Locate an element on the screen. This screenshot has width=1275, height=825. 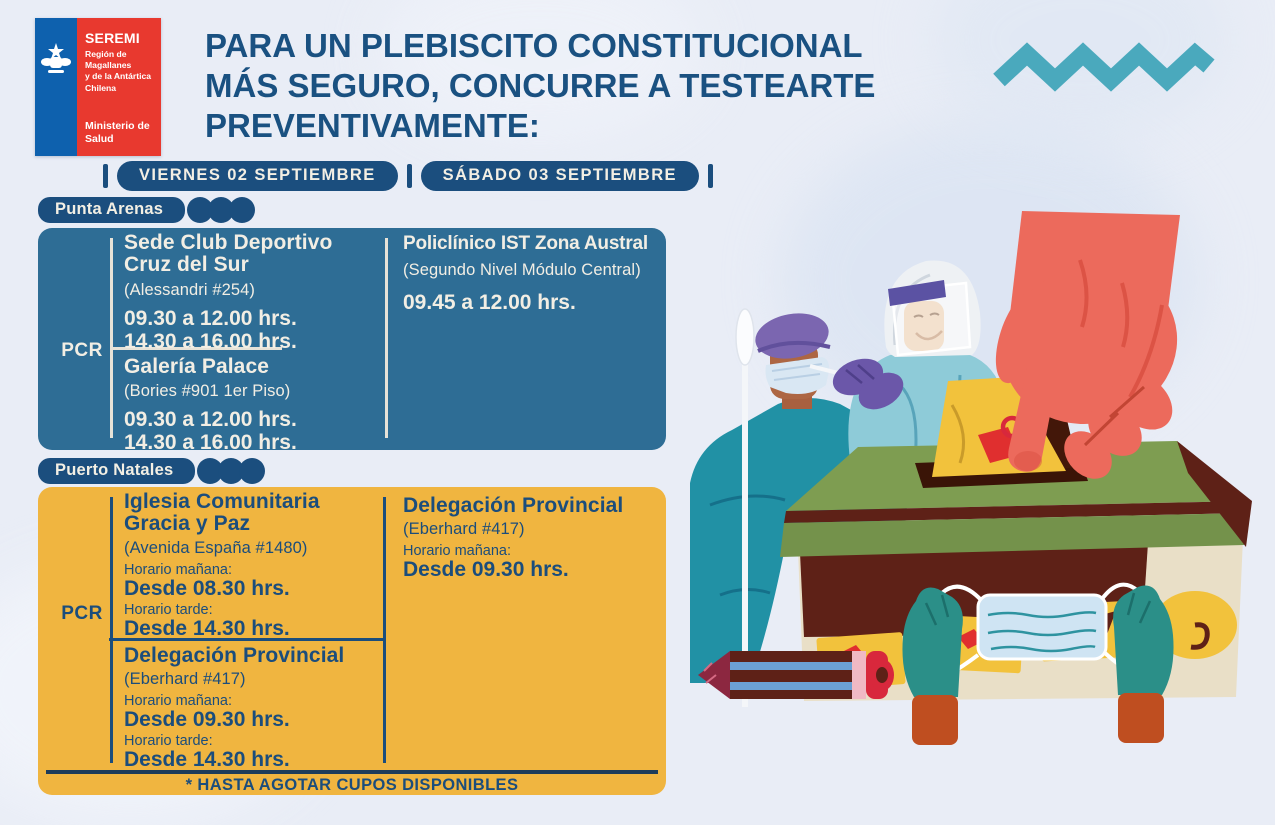
gloved-hands-with-mask is located at coordinates (1038, 663).